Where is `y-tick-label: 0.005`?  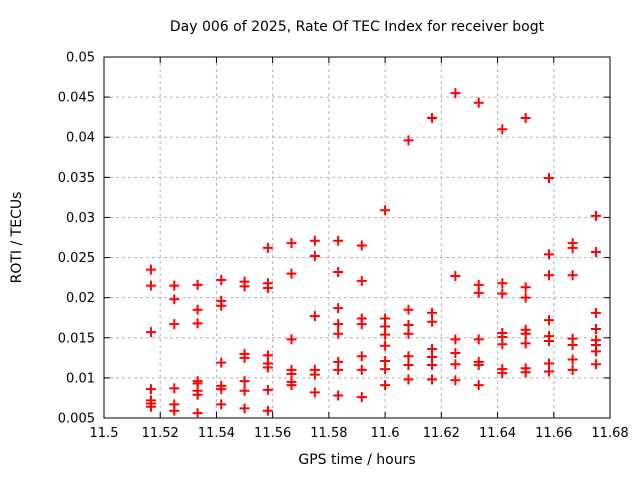
y-tick-label: 0.005 is located at coordinates (76, 419).